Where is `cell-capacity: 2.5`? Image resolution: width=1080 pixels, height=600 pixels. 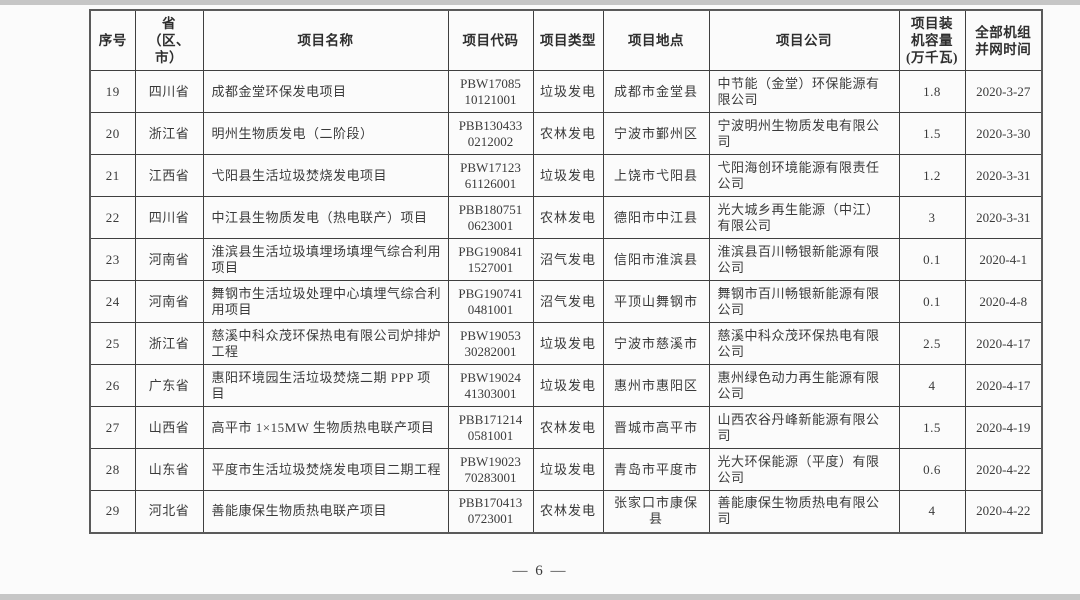 cell-capacity: 2.5 is located at coordinates (932, 343).